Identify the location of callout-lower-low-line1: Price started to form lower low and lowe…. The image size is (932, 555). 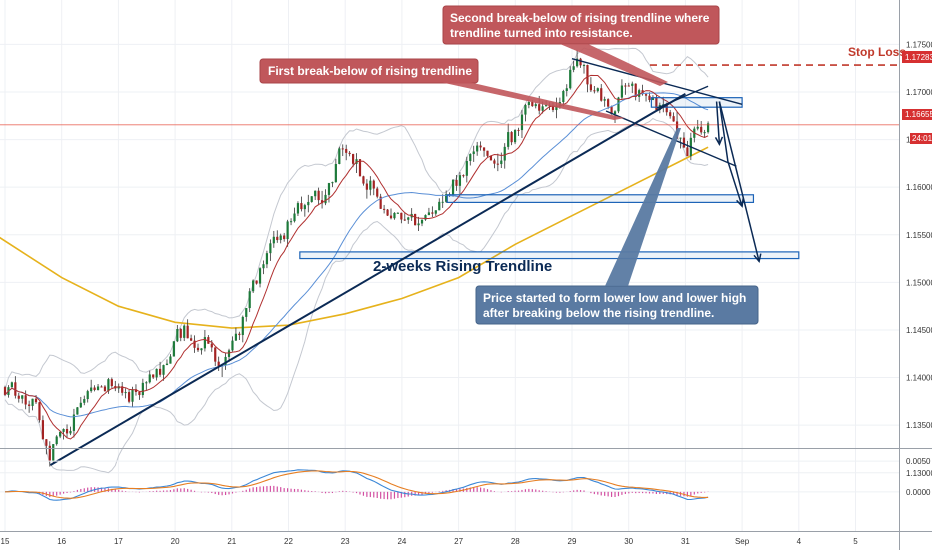
(614, 298).